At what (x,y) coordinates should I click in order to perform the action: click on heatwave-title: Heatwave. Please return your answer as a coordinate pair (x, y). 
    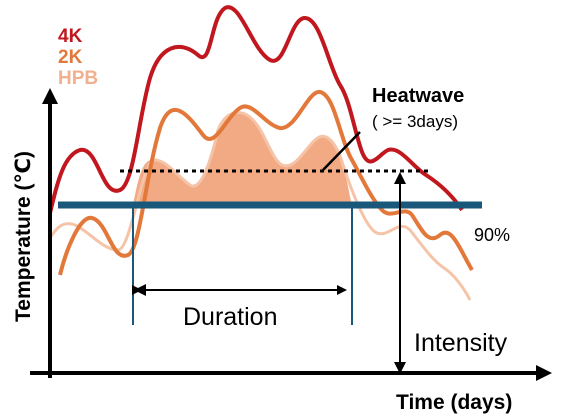
    Looking at the image, I should click on (418, 96).